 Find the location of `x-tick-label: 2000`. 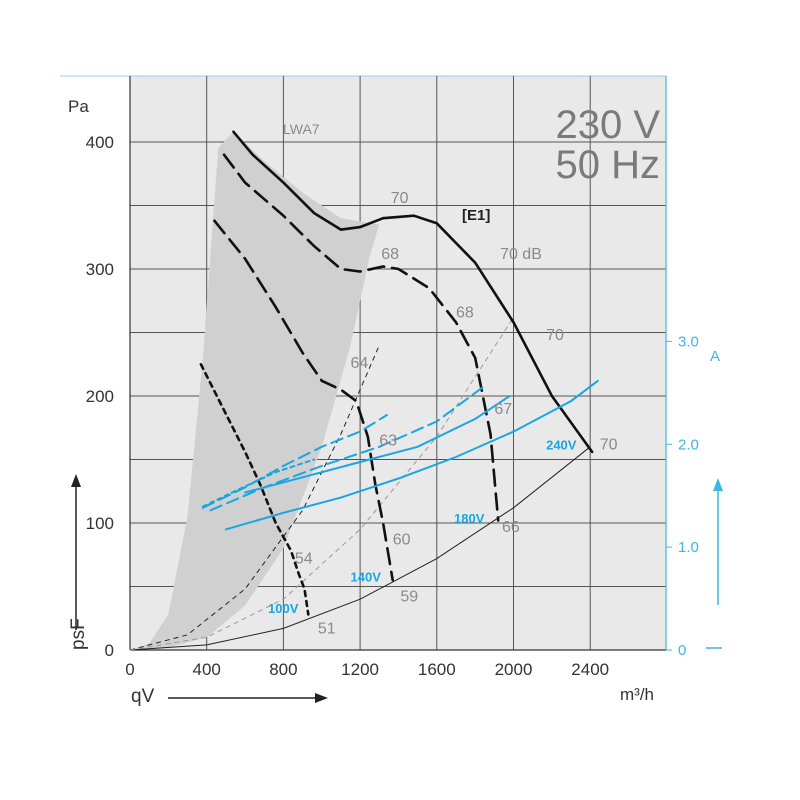

x-tick-label: 2000 is located at coordinates (514, 669).